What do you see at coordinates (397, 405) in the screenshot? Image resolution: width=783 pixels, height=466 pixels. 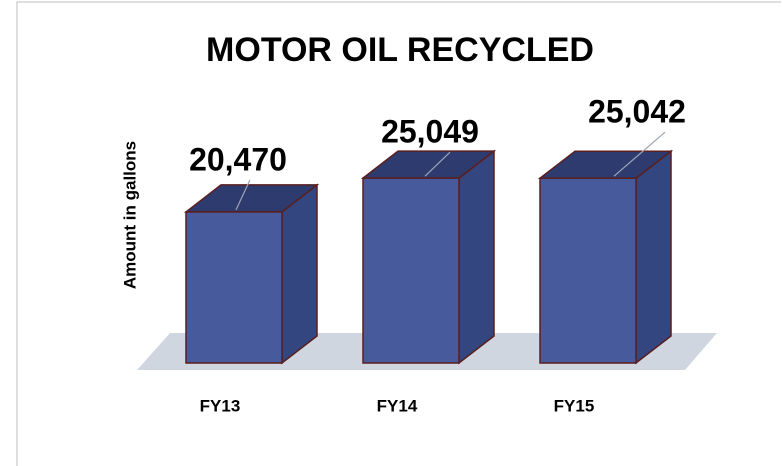 I see `x-tick-label: FY14` at bounding box center [397, 405].